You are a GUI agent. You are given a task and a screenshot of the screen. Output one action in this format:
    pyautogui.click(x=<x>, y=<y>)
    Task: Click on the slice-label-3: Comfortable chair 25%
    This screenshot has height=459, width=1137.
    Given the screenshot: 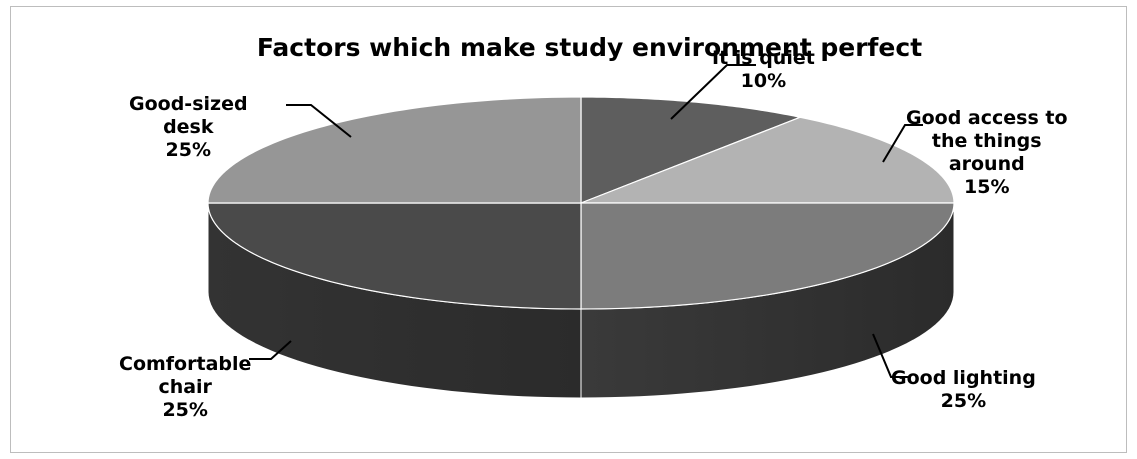 What is the action you would take?
    pyautogui.click(x=185, y=387)
    